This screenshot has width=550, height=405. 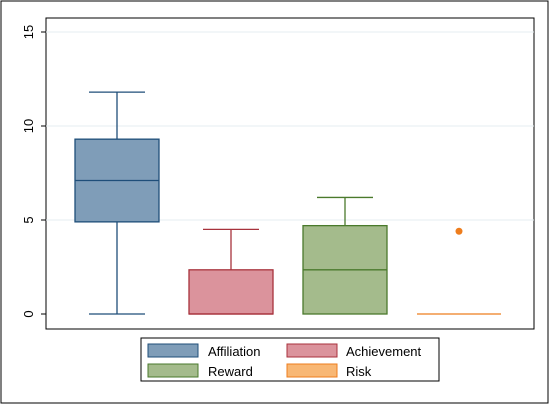 I want to click on legend-key-reward, so click(x=173, y=370).